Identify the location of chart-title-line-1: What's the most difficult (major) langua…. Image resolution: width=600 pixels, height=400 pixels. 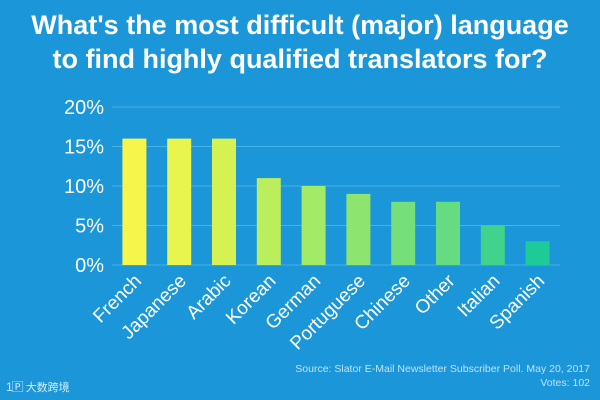
(300, 25).